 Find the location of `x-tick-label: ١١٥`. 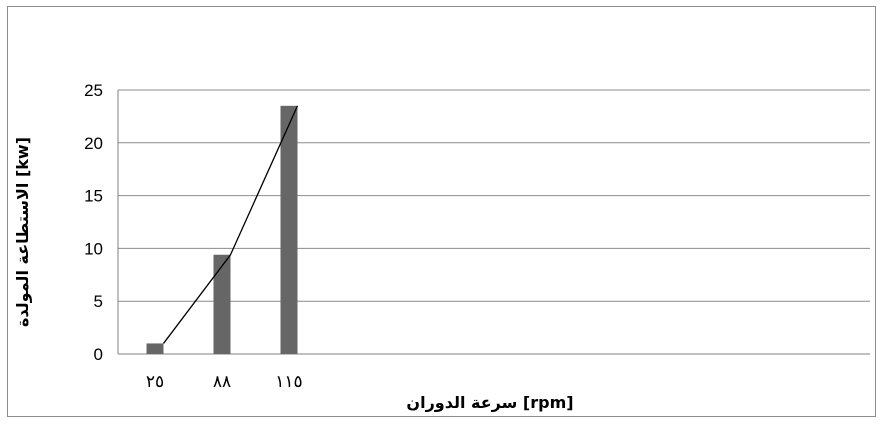

x-tick-label: ١١٥ is located at coordinates (288, 381).